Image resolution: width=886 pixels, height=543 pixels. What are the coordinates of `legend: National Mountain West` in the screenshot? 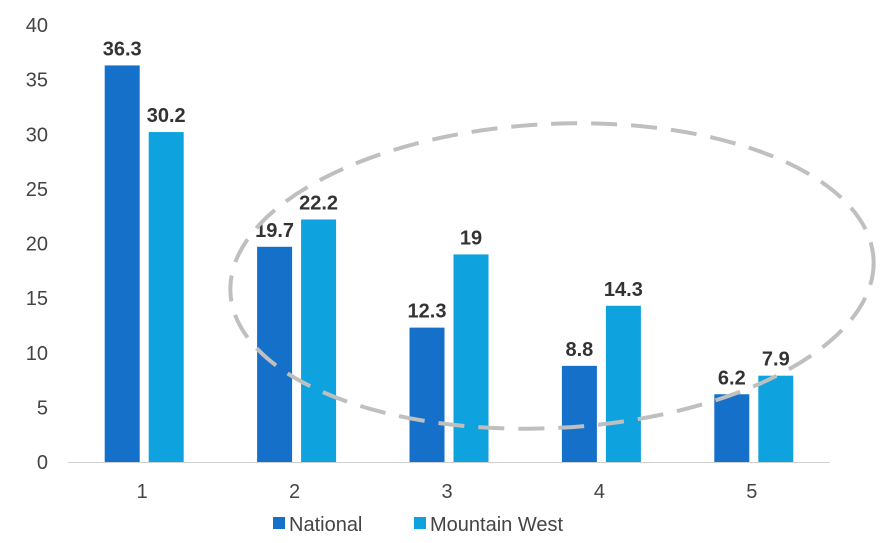 It's located at (418, 525).